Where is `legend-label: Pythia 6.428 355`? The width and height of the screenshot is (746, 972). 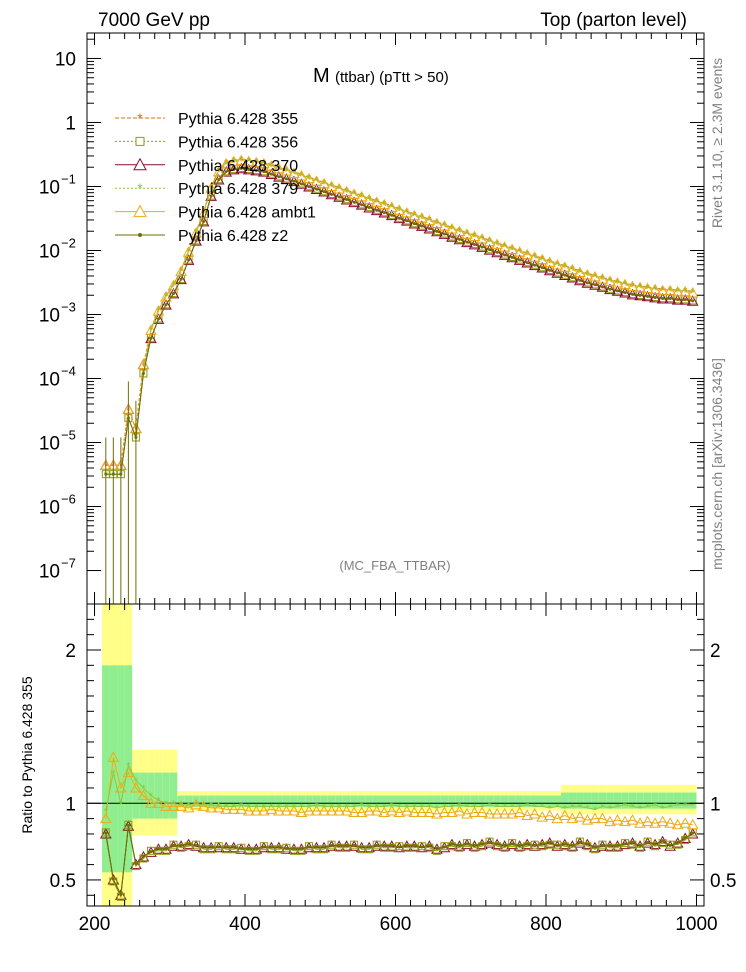 legend-label: Pythia 6.428 355 is located at coordinates (238, 119).